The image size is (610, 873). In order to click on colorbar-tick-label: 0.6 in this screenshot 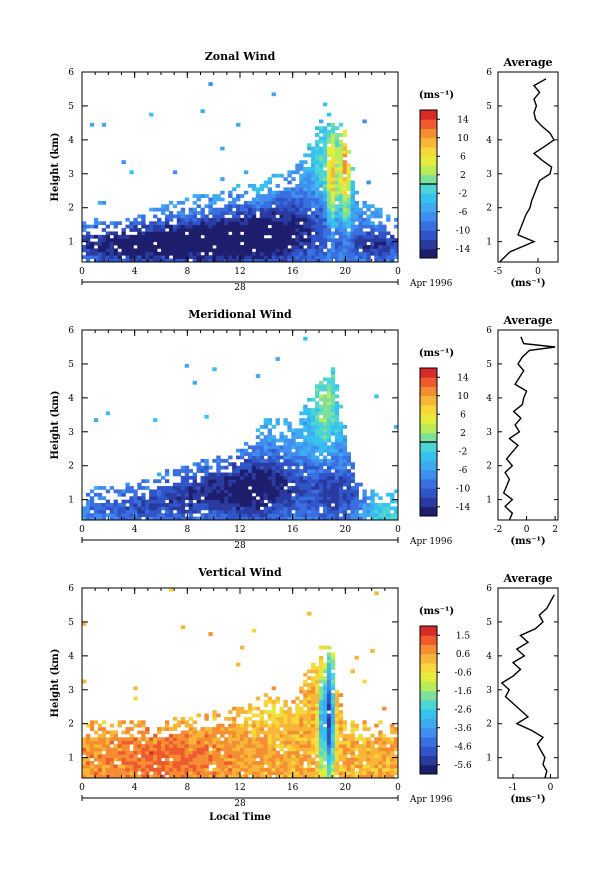, I will do `click(463, 655)`.